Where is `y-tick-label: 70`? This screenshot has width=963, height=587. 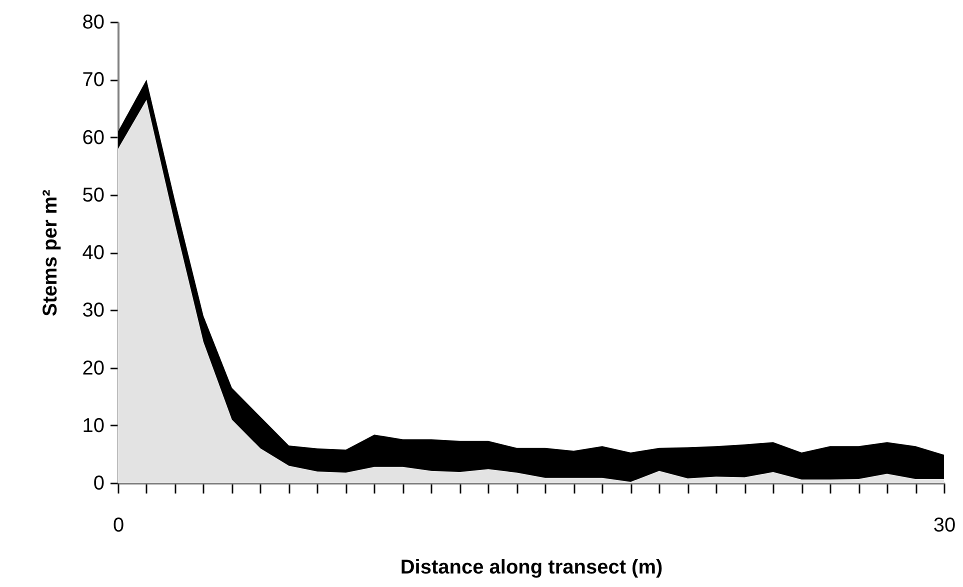 y-tick-label: 70 is located at coordinates (93, 80).